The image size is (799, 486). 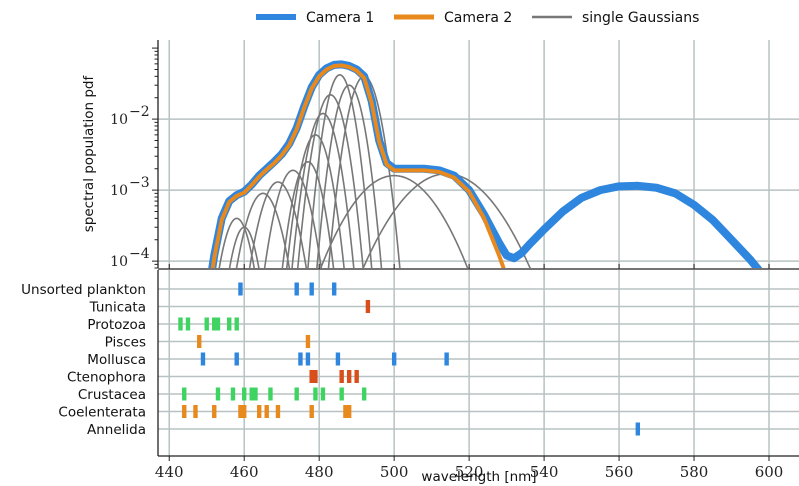 What do you see at coordinates (116, 360) in the screenshot?
I see `taxa-category-label: Mollusca` at bounding box center [116, 360].